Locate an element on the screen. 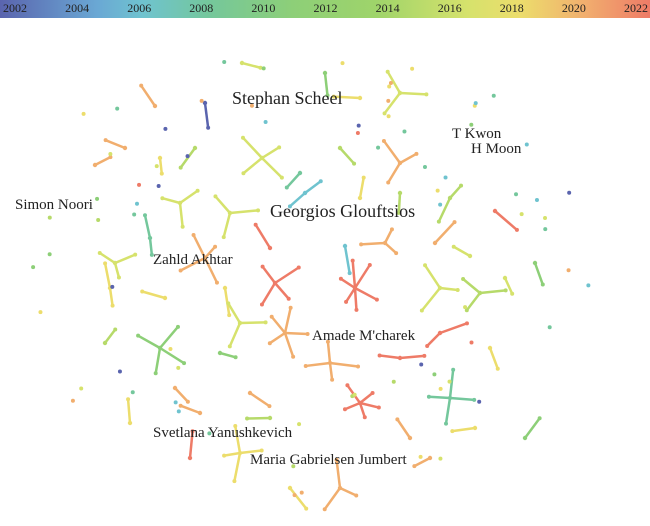 The height and width of the screenshot is (526, 650). author-label: Svetlana Yanushkevich is located at coordinates (223, 433).